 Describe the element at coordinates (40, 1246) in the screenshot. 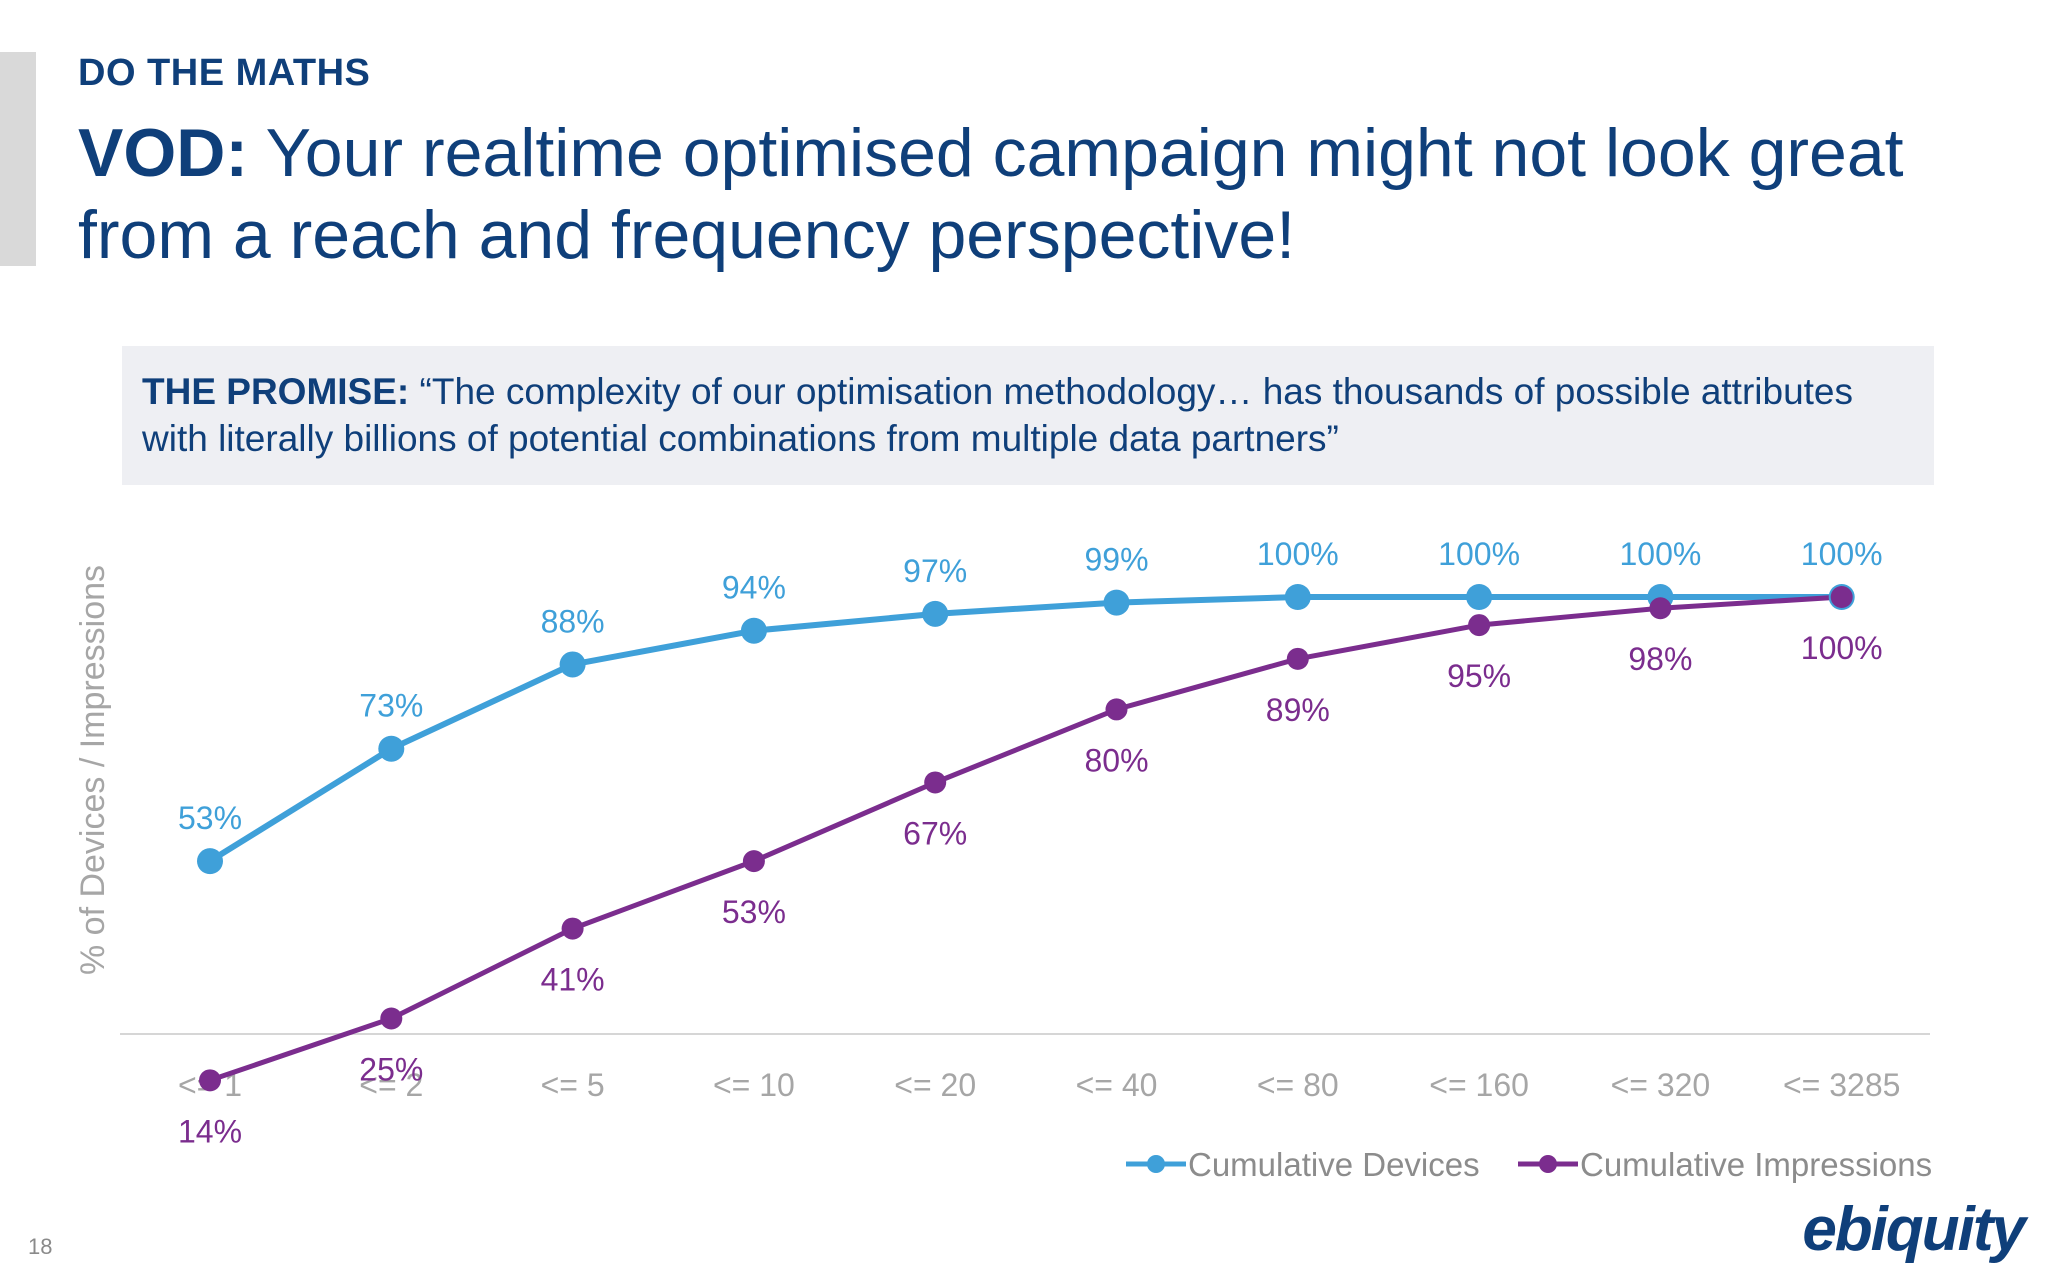

I see `page-number: 18` at that location.